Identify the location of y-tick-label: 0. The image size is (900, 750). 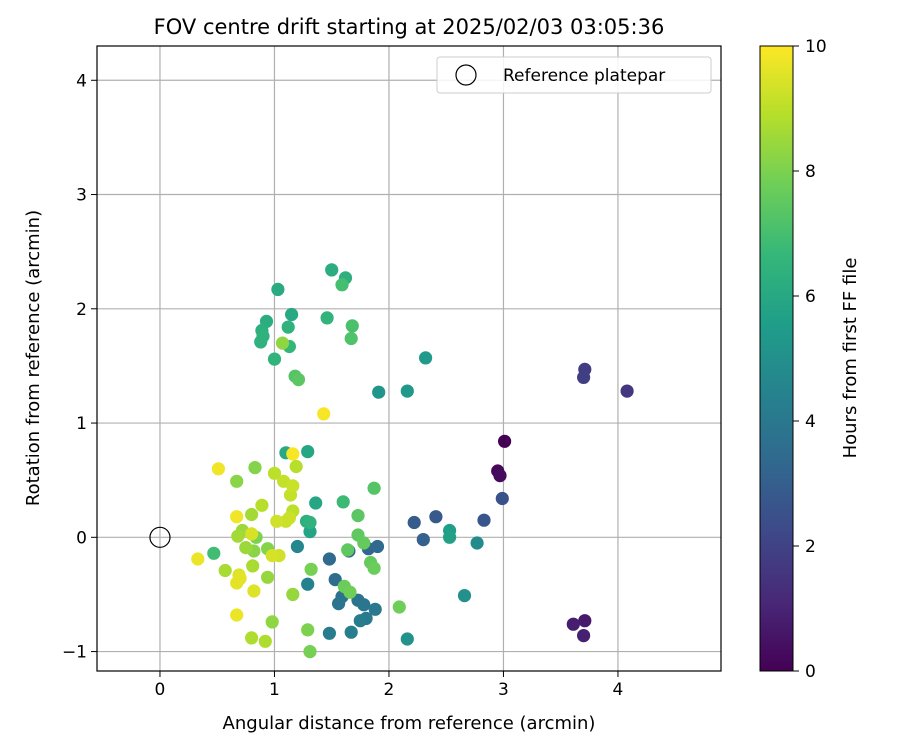
(81, 538).